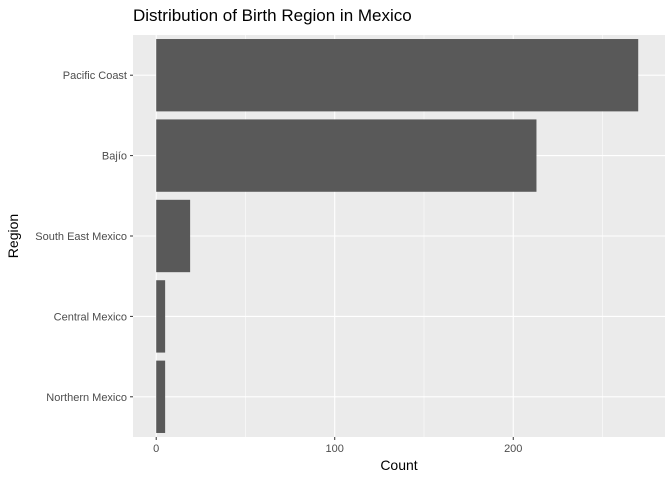 Image resolution: width=672 pixels, height=480 pixels. What do you see at coordinates (95, 76) in the screenshot?
I see `y-tick-label: Pacific Coast` at bounding box center [95, 76].